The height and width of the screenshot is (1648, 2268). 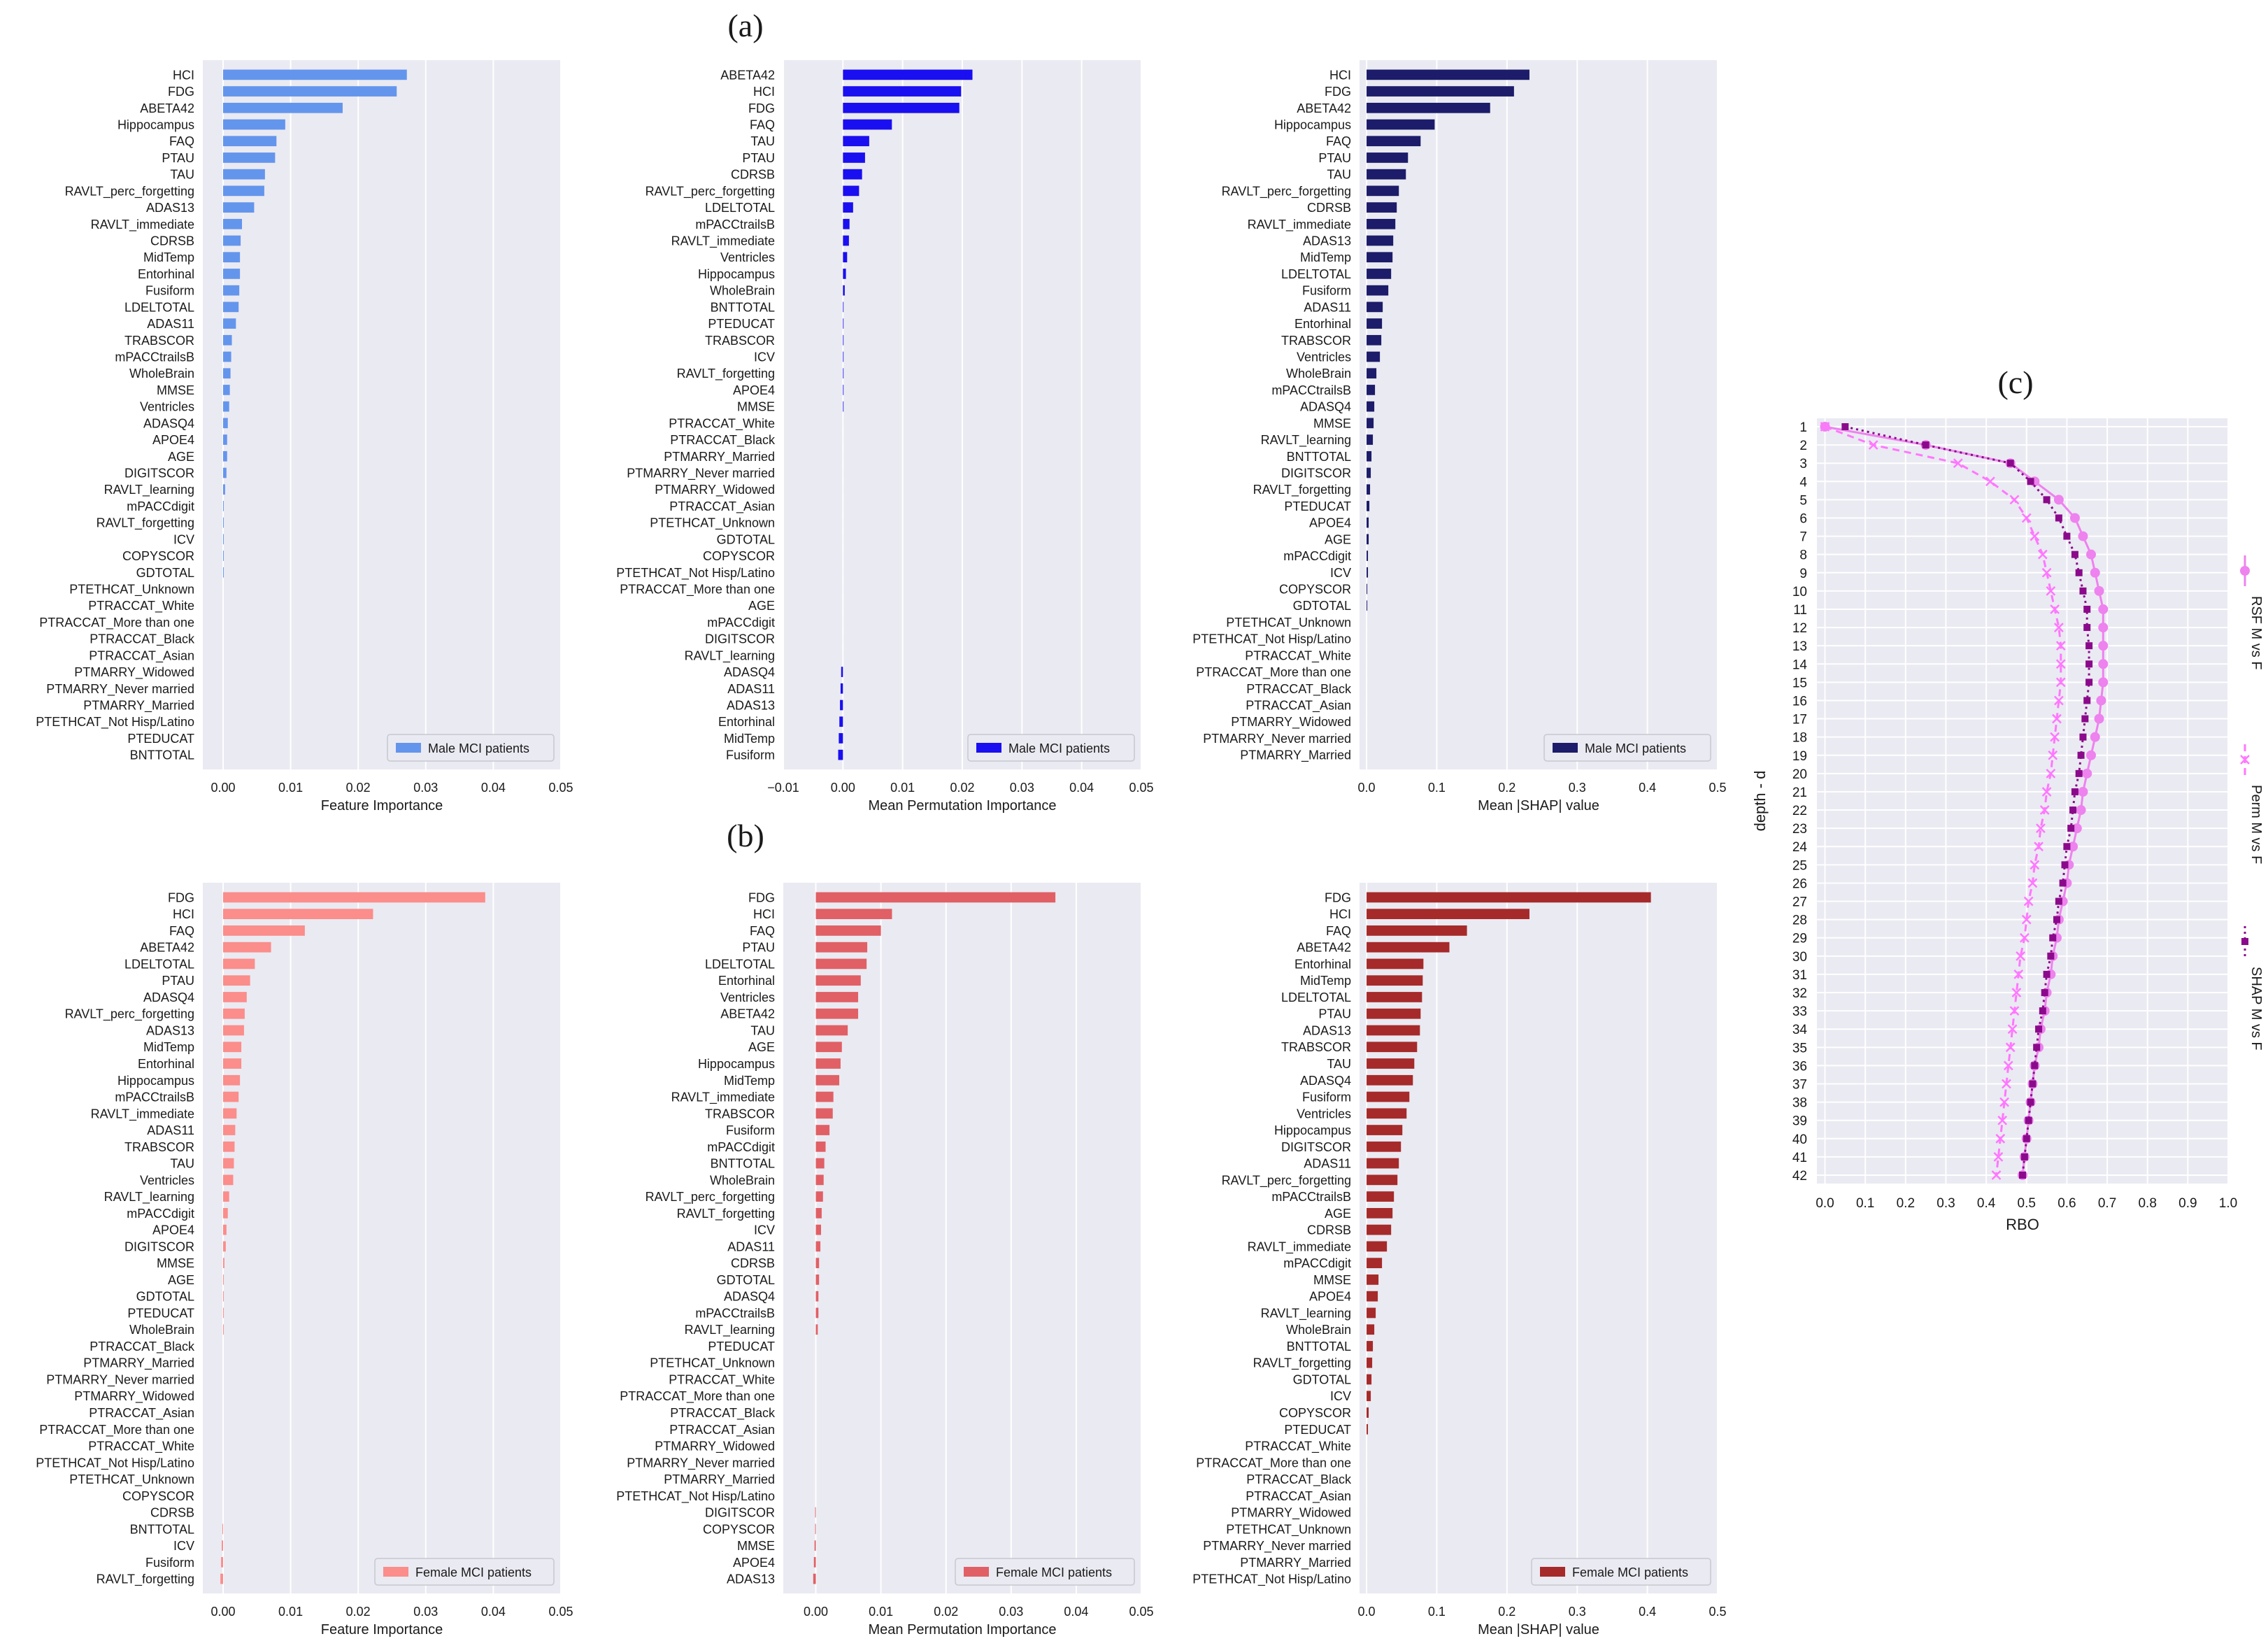 What do you see at coordinates (962, 1630) in the screenshot?
I see `x-axis-label: Mean Permutation Importance` at bounding box center [962, 1630].